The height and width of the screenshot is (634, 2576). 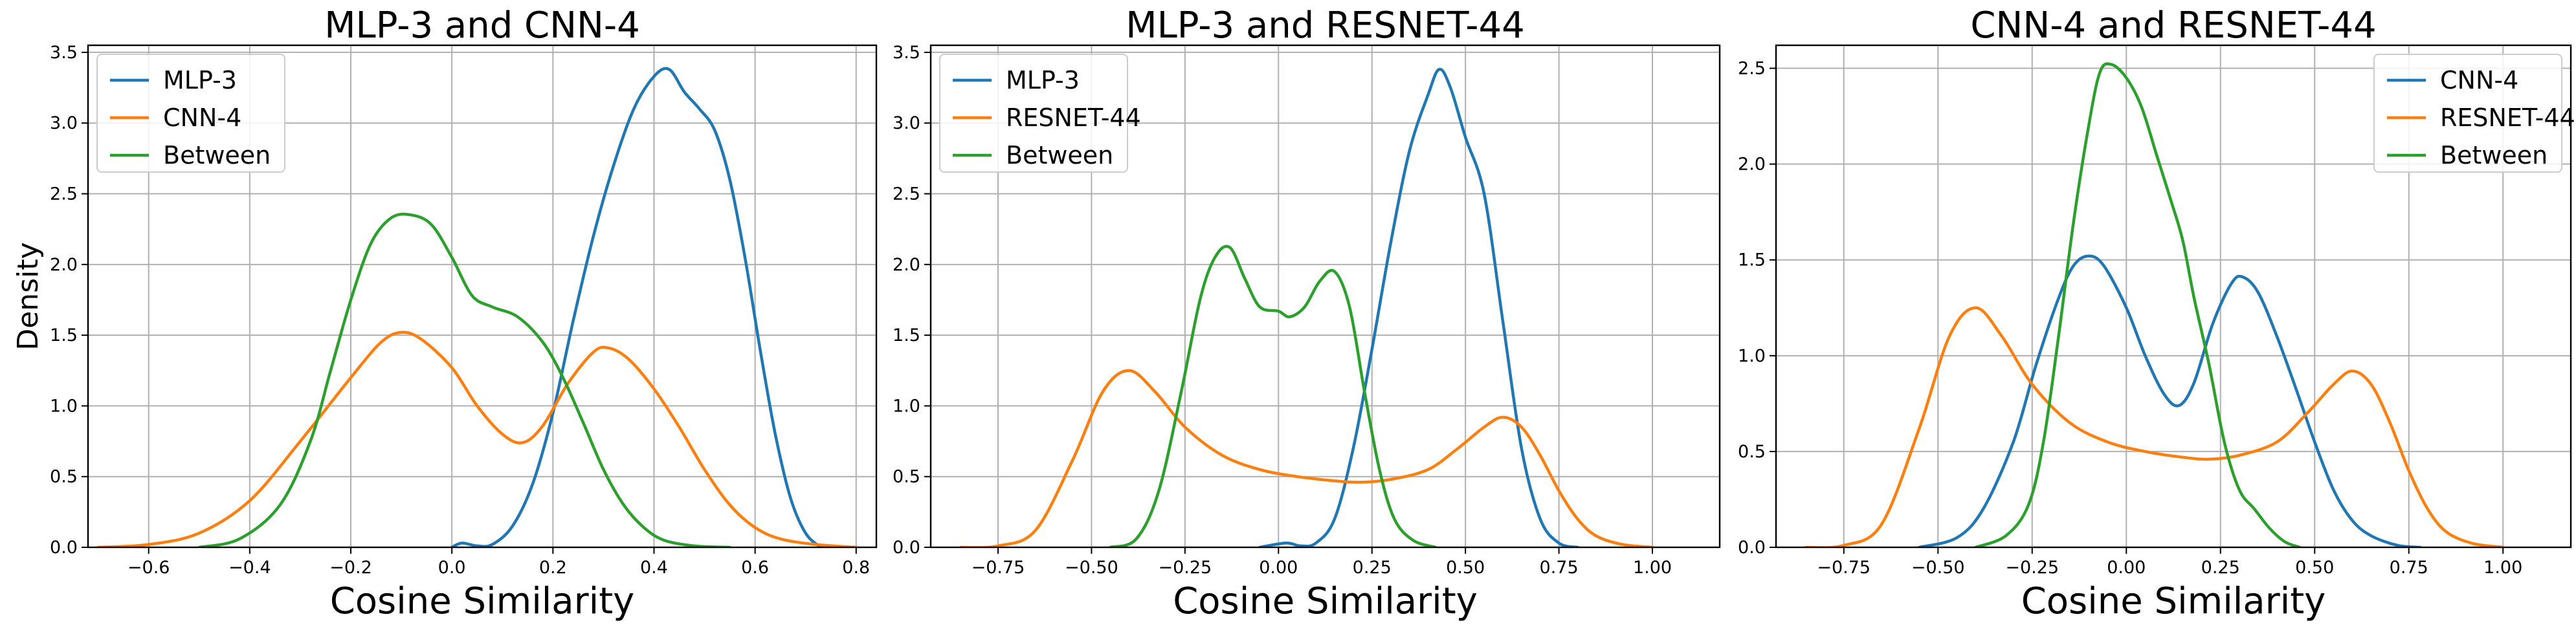 I want to click on chart-title: MLP-3 and RESNET-44, so click(x=1325, y=26).